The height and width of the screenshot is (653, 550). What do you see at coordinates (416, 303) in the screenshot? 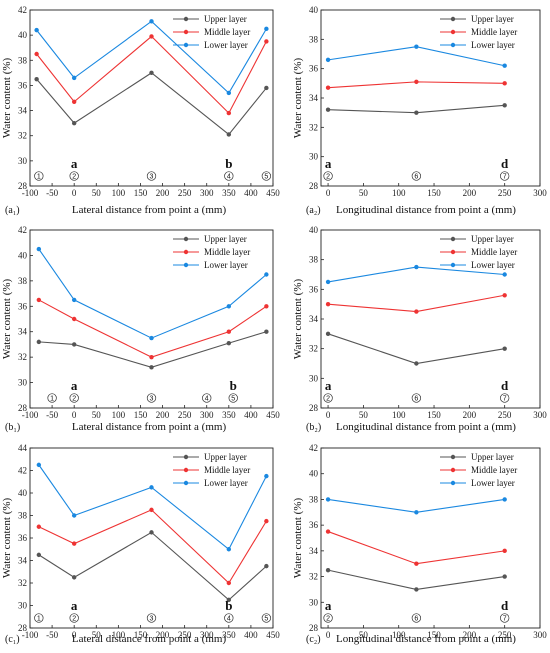
I see `series-line-middle` at bounding box center [416, 303].